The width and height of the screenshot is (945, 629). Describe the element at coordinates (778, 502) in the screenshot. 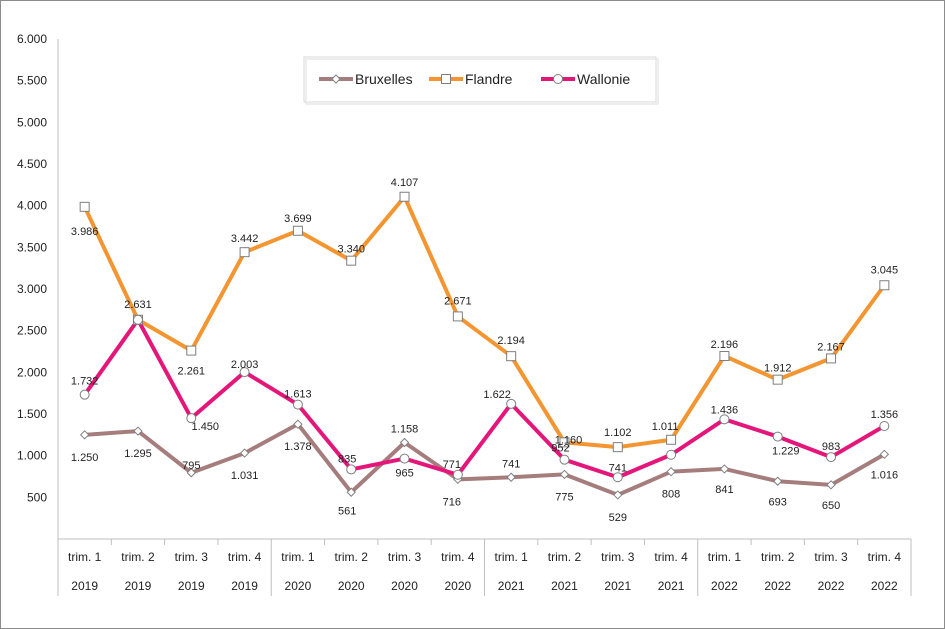

I see `data-label-bruxelles: 693` at that location.